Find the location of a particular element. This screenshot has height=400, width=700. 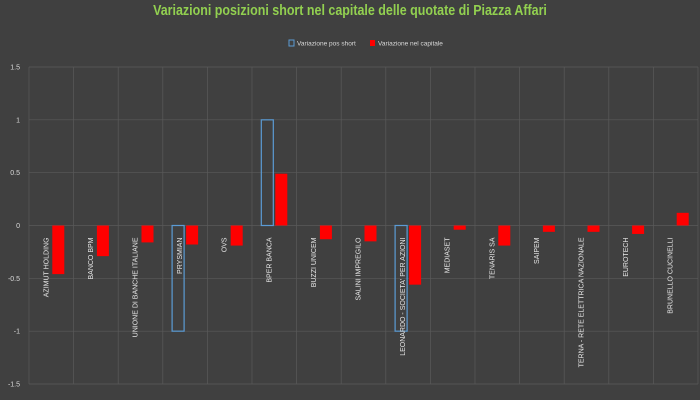

category-label: EUROTECH is located at coordinates (626, 257).